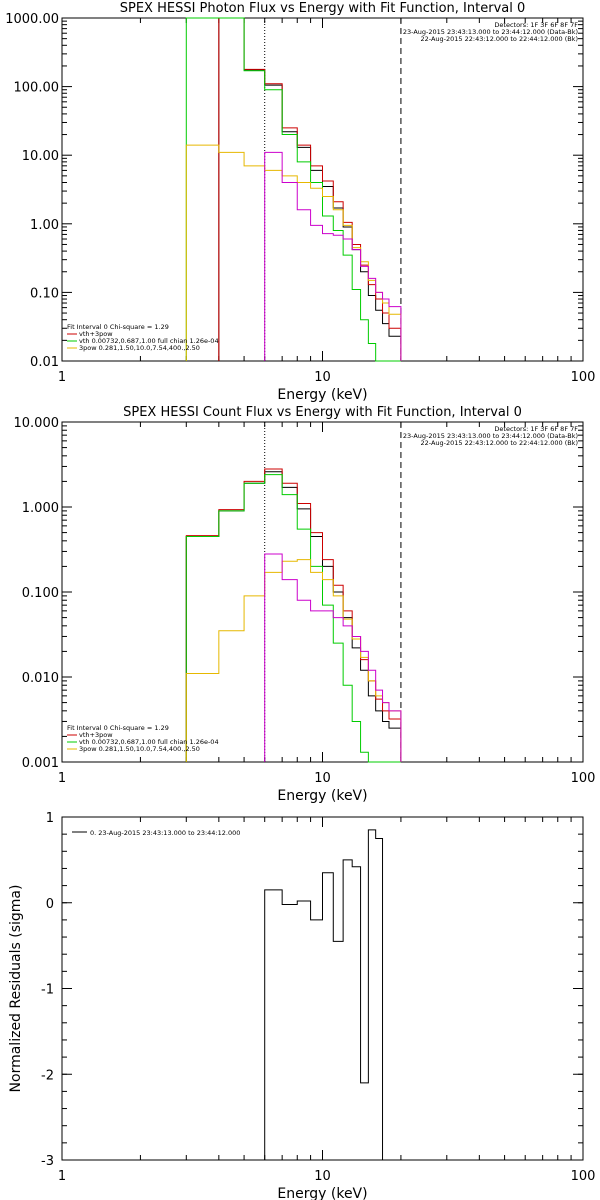  What do you see at coordinates (40, 508) in the screenshot?
I see `y-tick-label: 1.000` at bounding box center [40, 508].